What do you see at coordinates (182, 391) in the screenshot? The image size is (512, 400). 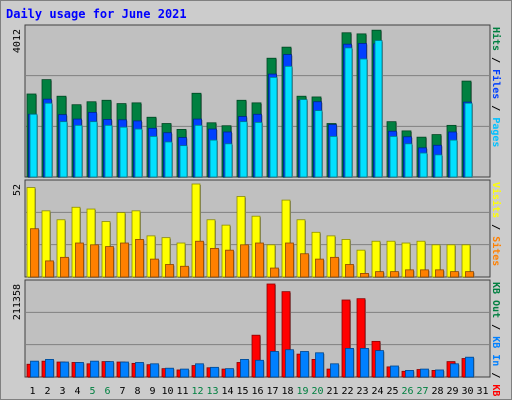 I see `x-tick-label: 11` at bounding box center [182, 391].